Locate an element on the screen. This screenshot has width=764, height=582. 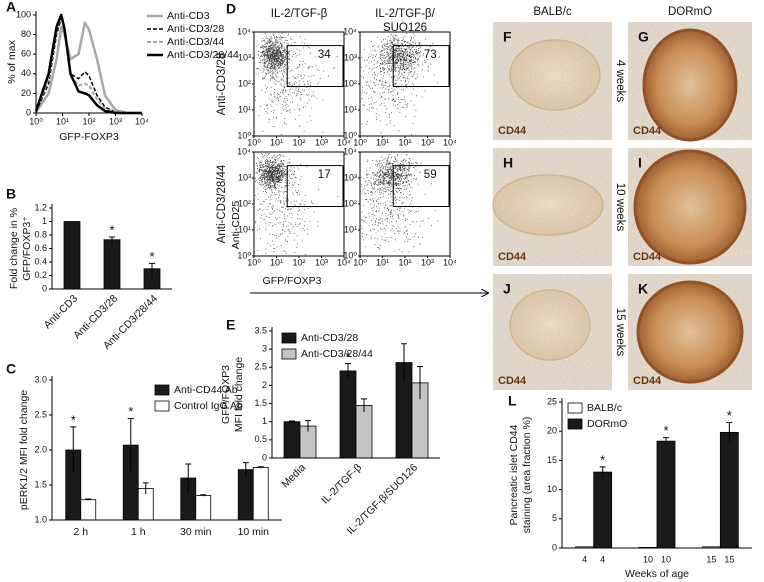
y-tick-label: 3.0 is located at coordinates (40, 379).